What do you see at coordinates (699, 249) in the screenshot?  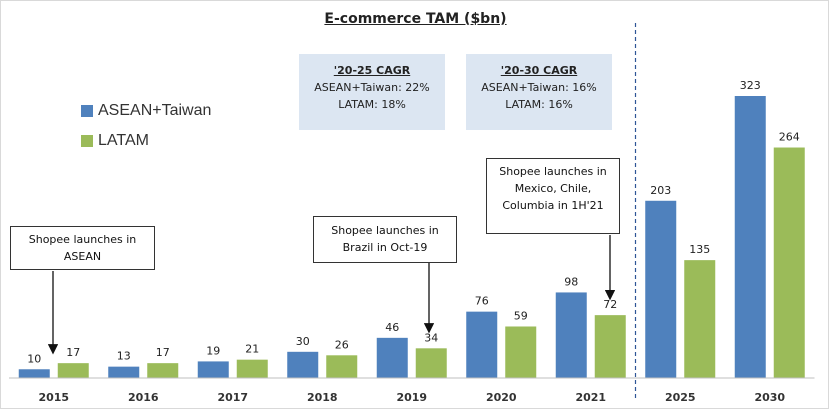 I see `data-label: 135` at bounding box center [699, 249].